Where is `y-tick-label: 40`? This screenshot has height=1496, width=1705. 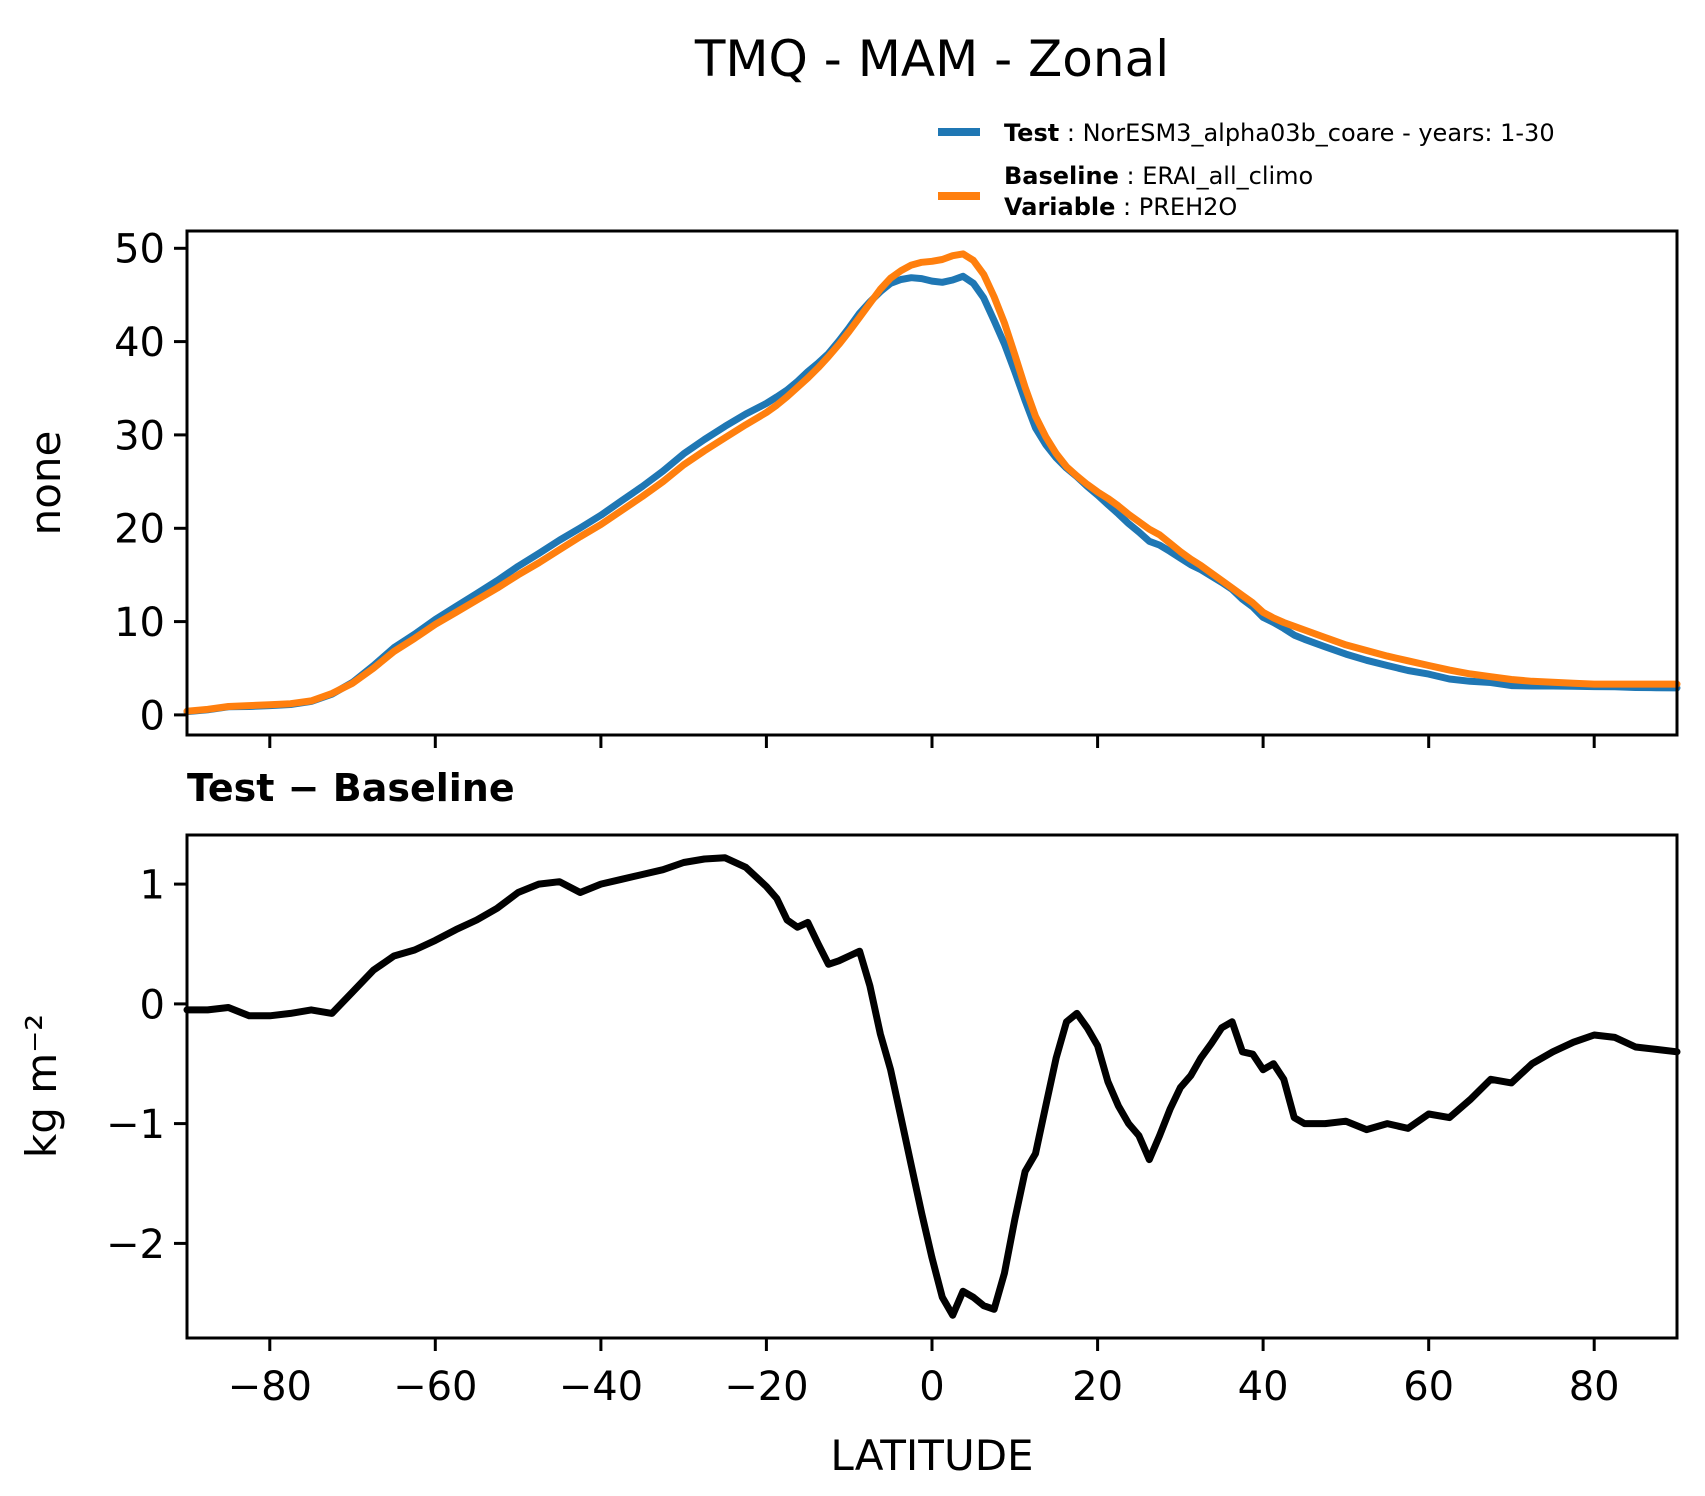
y-tick-label: 40 is located at coordinates (139, 343).